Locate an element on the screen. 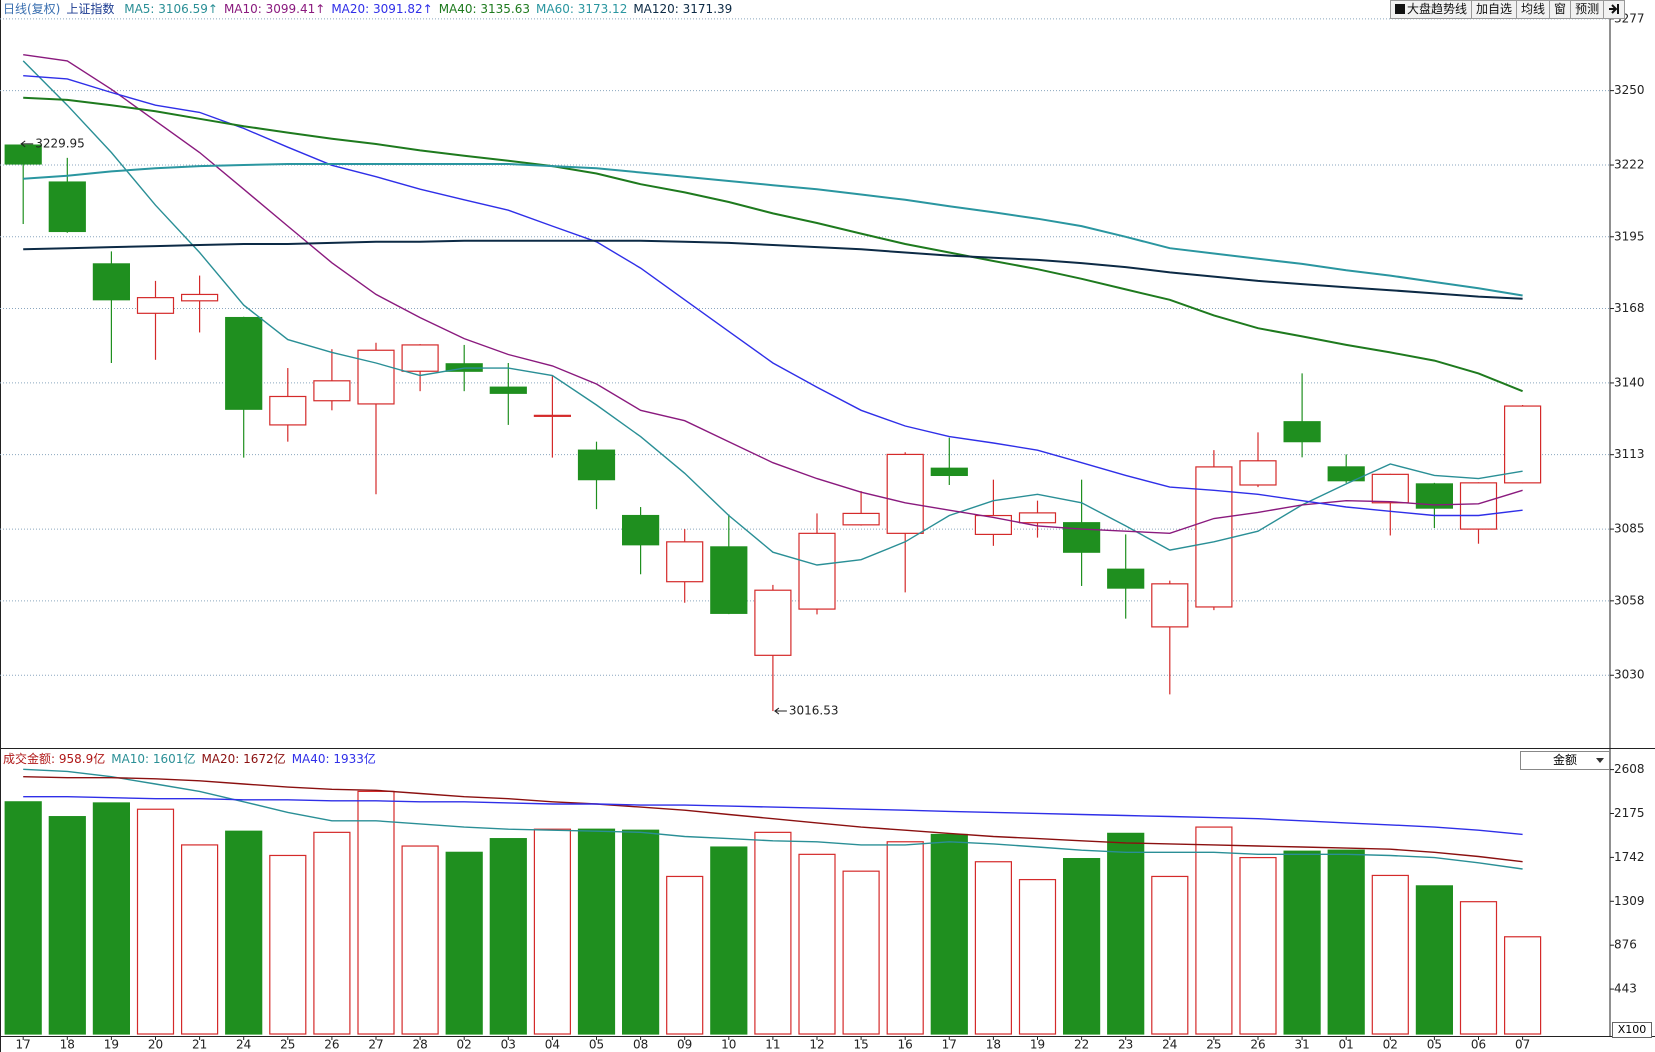 The image size is (1655, 1052). y-tick-label: 443 is located at coordinates (1625, 989).